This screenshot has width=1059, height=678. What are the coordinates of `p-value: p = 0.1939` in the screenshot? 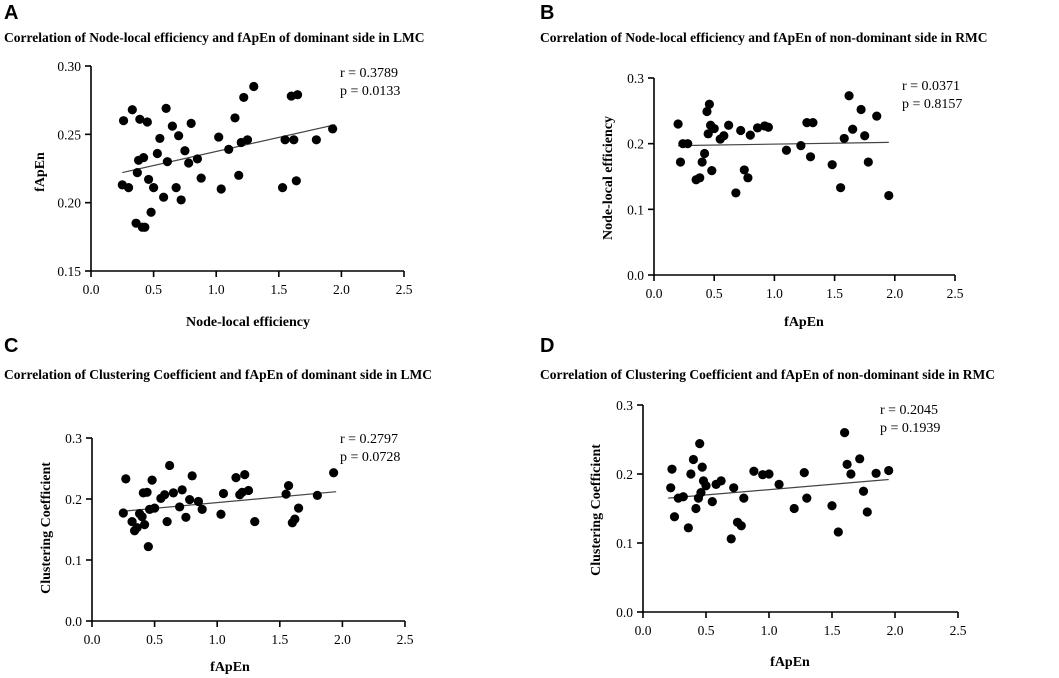 It's located at (910, 428).